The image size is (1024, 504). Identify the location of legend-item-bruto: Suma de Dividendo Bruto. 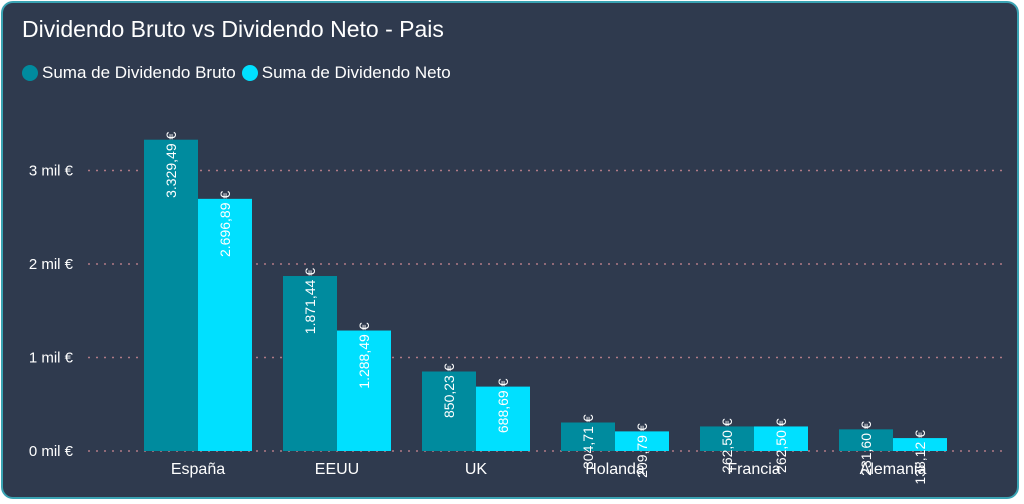
(129, 73).